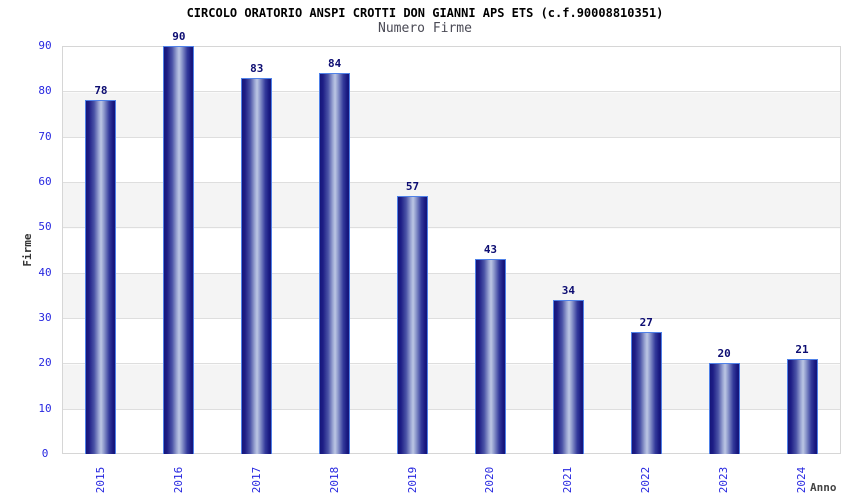  Describe the element at coordinates (823, 487) in the screenshot. I see `x-axis-title: Anno` at that location.